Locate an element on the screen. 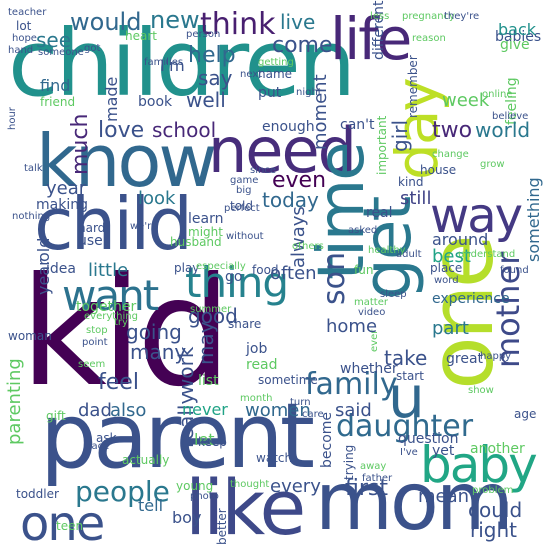  word-need: need is located at coordinates (282, 150).